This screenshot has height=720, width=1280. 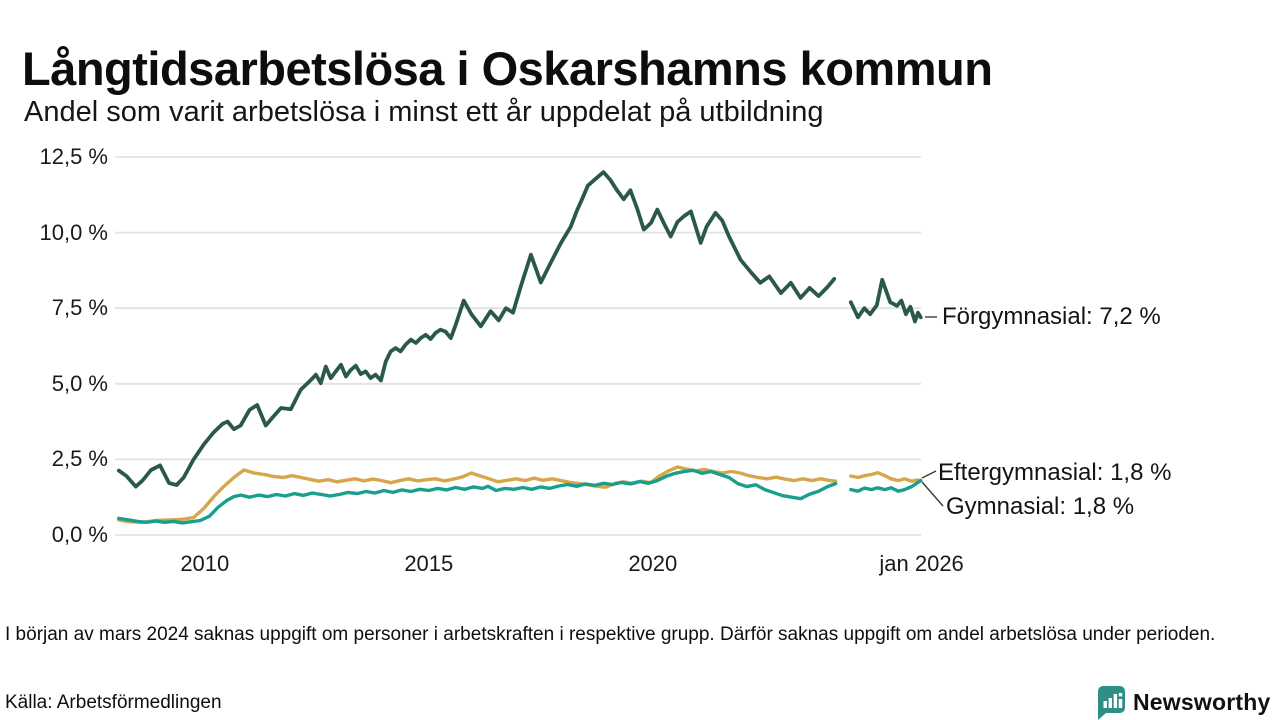 I want to click on source-credit: Källa: Arbetsförmedlingen, so click(x=113, y=702).